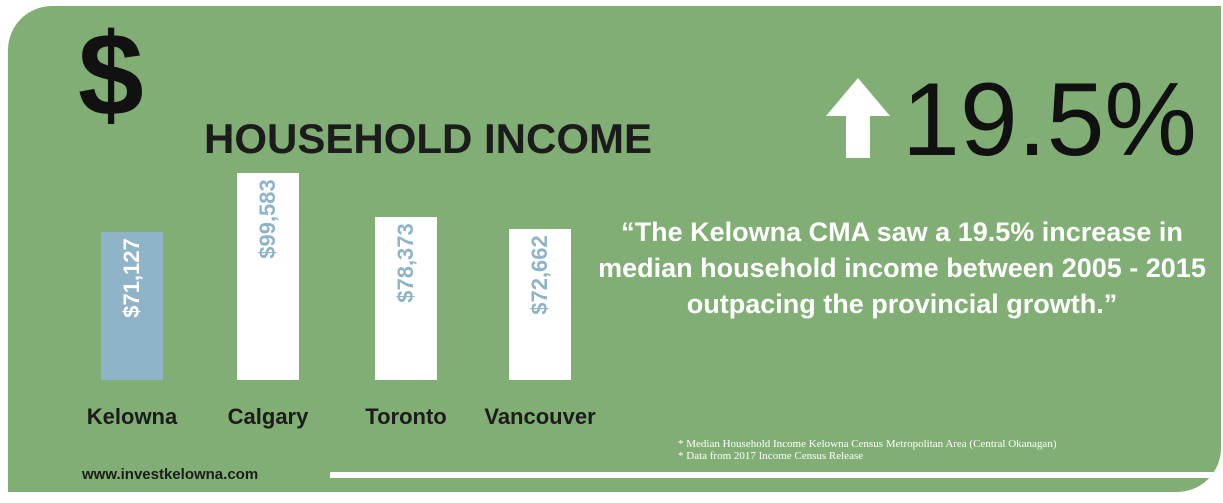 This screenshot has height=503, width=1223. I want to click on bar-value-label: $99,583, so click(267, 219).